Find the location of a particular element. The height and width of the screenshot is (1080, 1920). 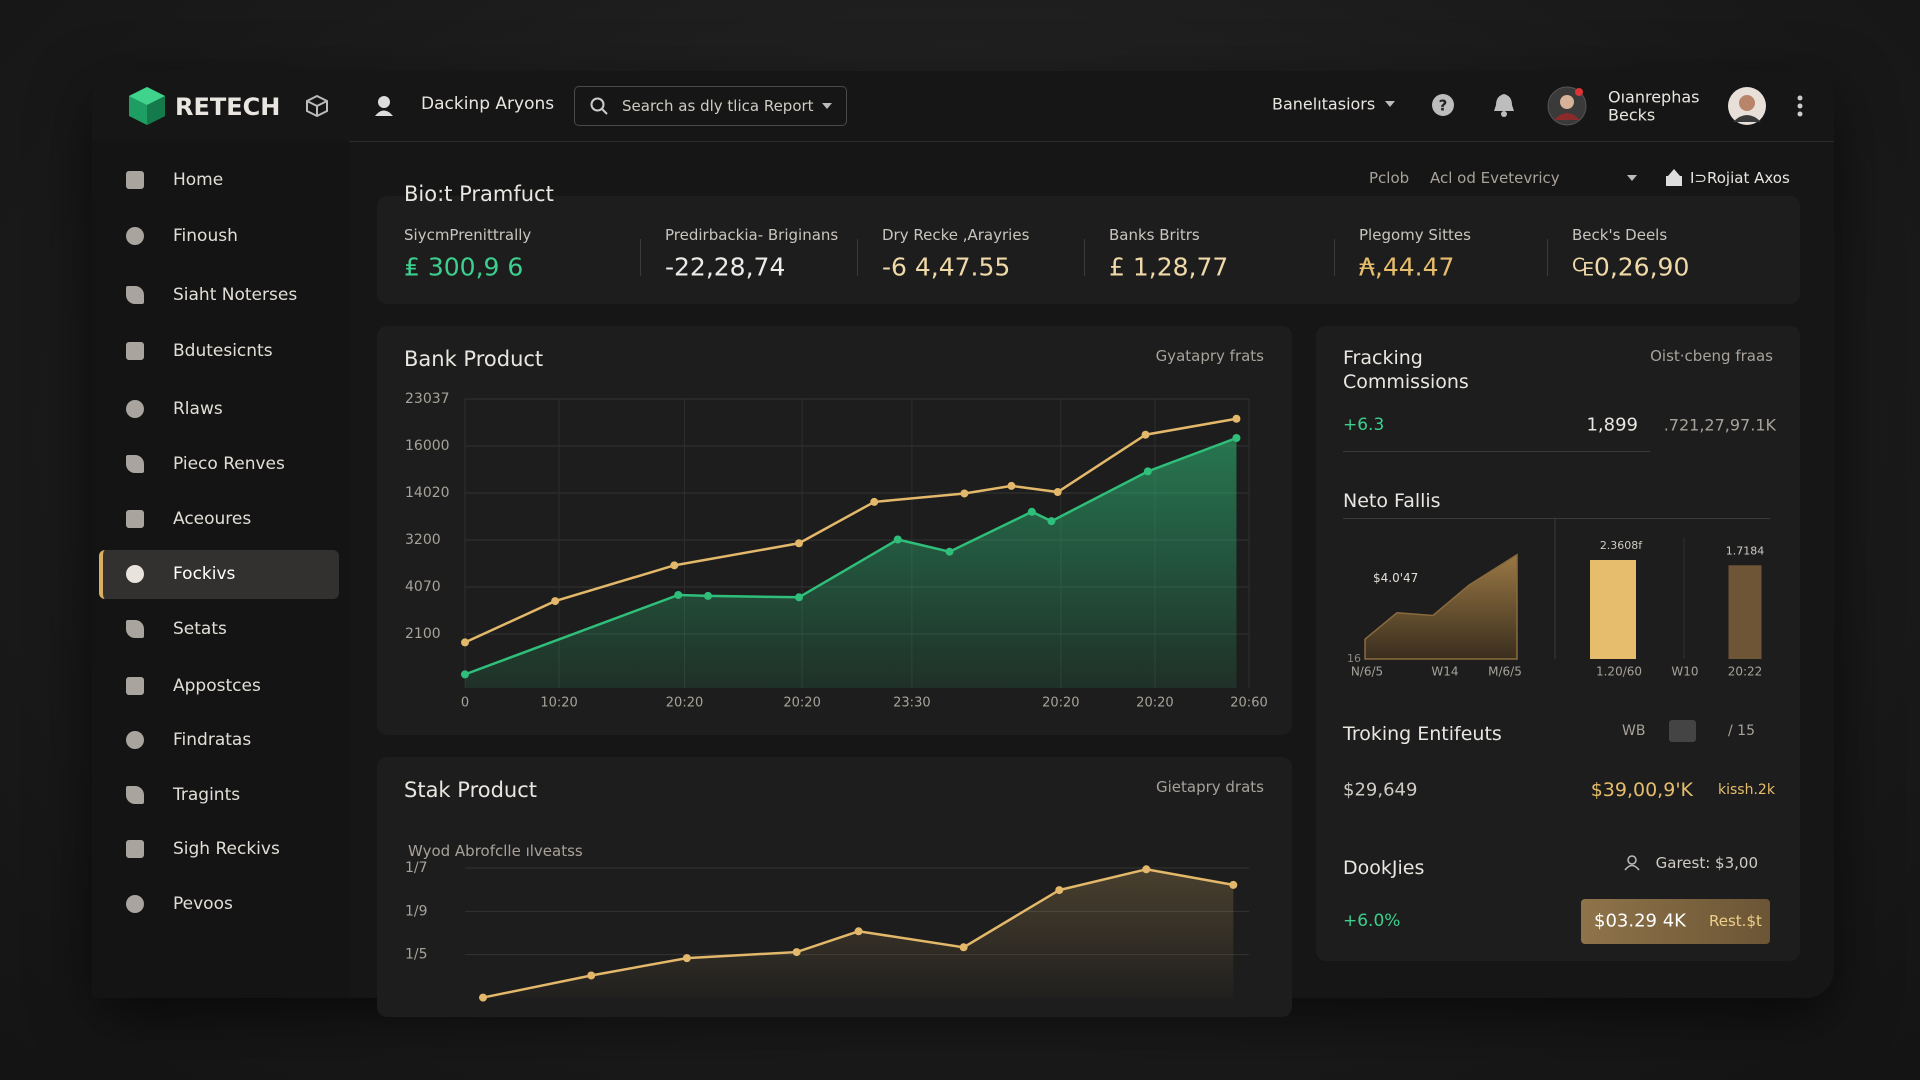

nav-item: Pieco Renves is located at coordinates (229, 464).